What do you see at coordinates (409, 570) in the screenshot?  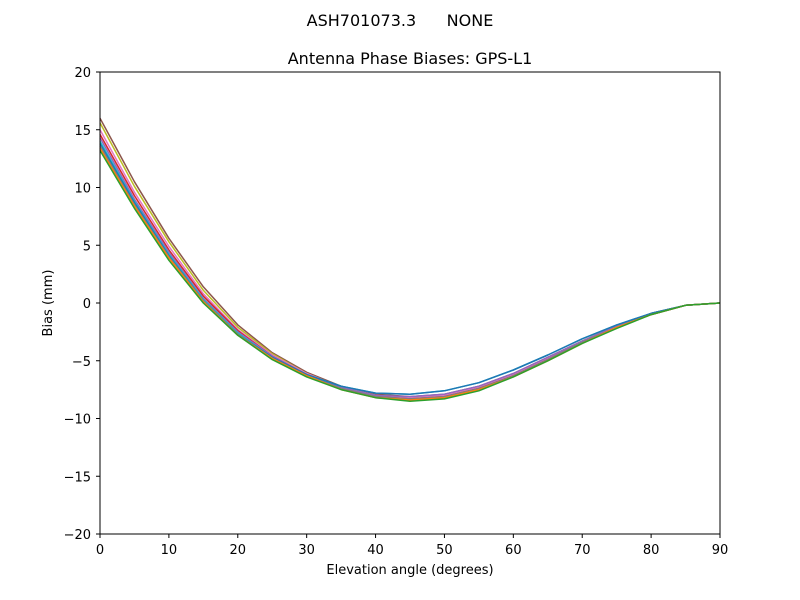 I see `x-axis-label: Elevation angle (degrees)` at bounding box center [409, 570].